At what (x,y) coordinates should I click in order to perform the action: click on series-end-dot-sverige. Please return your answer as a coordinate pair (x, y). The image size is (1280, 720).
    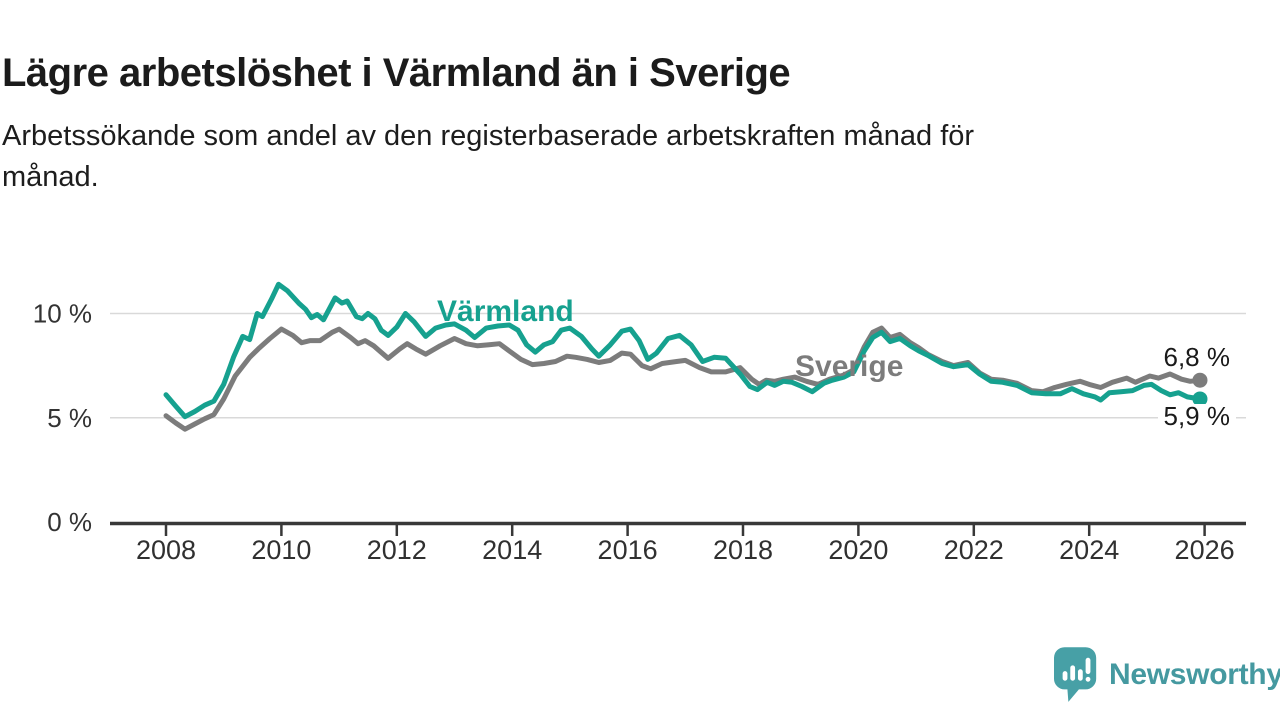
    Looking at the image, I should click on (1200, 380).